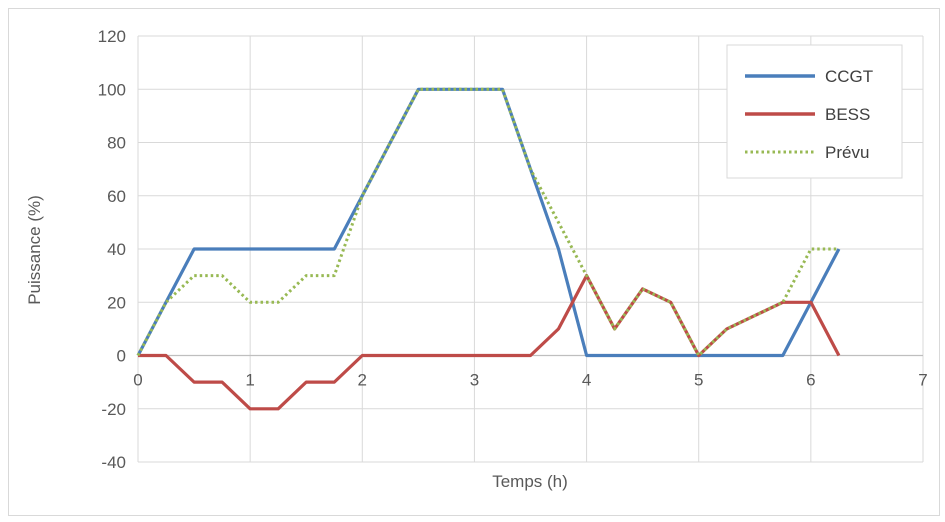  I want to click on legend-box, so click(814, 111).